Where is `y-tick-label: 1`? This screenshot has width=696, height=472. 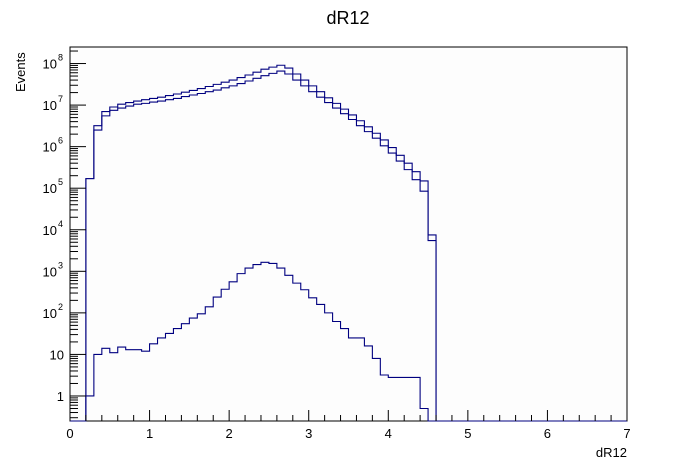
y-tick-label: 1 is located at coordinates (60, 396).